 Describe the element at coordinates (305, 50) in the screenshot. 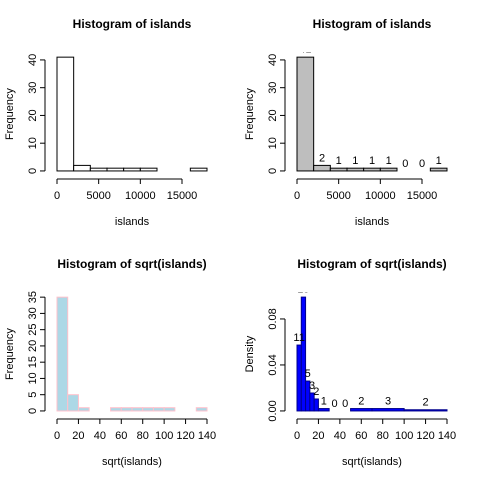

I see `bar-label: 41` at that location.